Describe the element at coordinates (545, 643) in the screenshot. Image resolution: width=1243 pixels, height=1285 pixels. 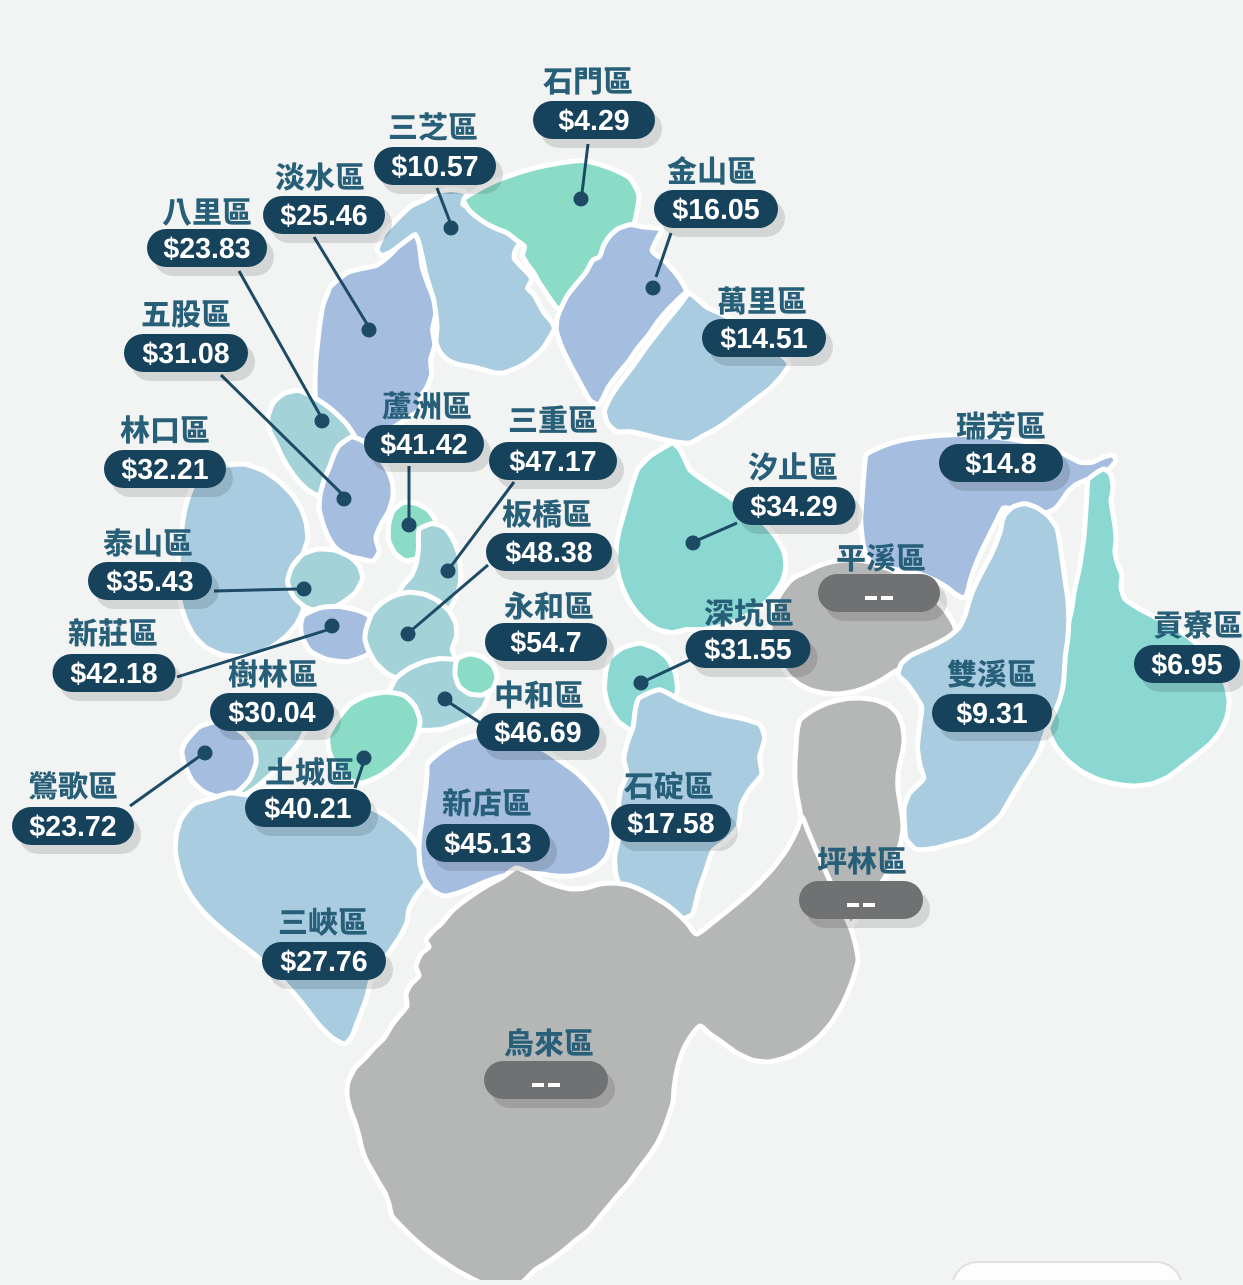
I see `svg-text: $54.7` at that location.